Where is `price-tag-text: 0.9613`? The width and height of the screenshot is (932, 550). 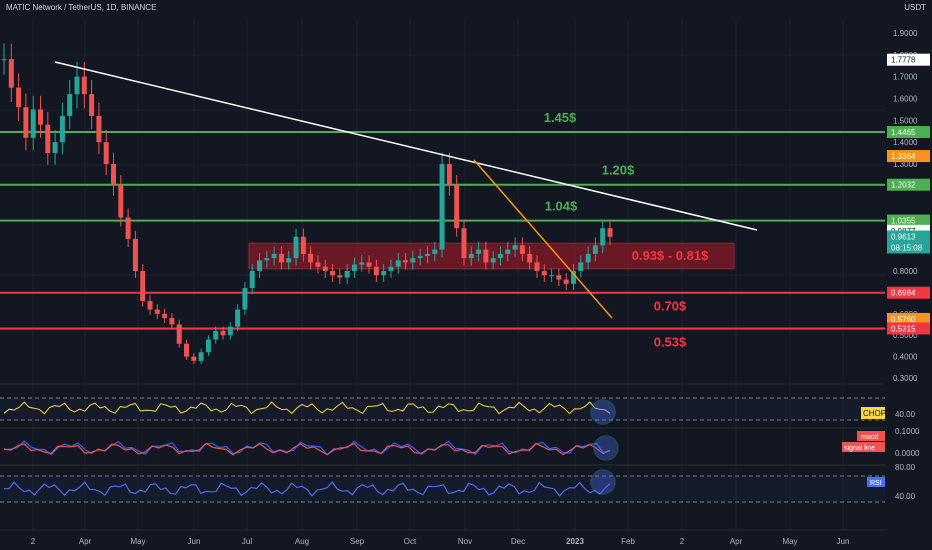 price-tag-text: 0.9613 is located at coordinates (903, 236).